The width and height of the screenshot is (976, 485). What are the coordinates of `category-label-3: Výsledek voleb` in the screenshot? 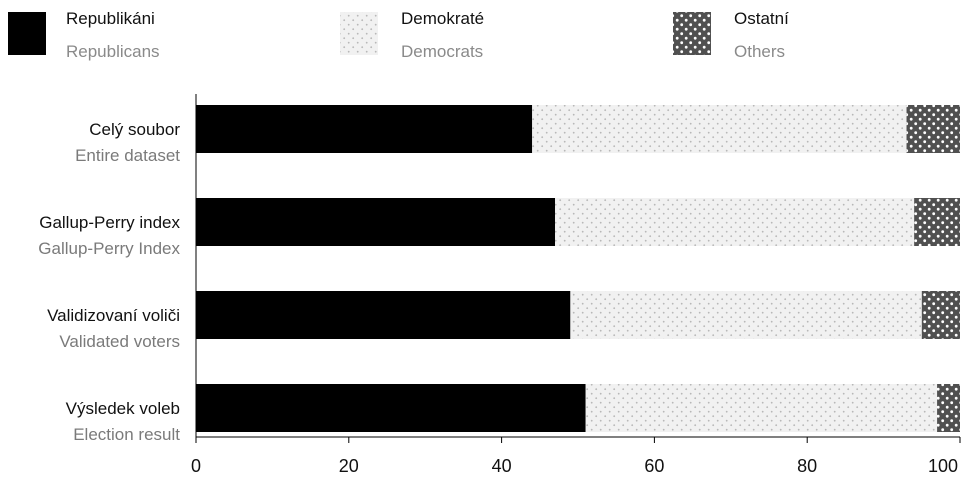 It's located at (123, 408).